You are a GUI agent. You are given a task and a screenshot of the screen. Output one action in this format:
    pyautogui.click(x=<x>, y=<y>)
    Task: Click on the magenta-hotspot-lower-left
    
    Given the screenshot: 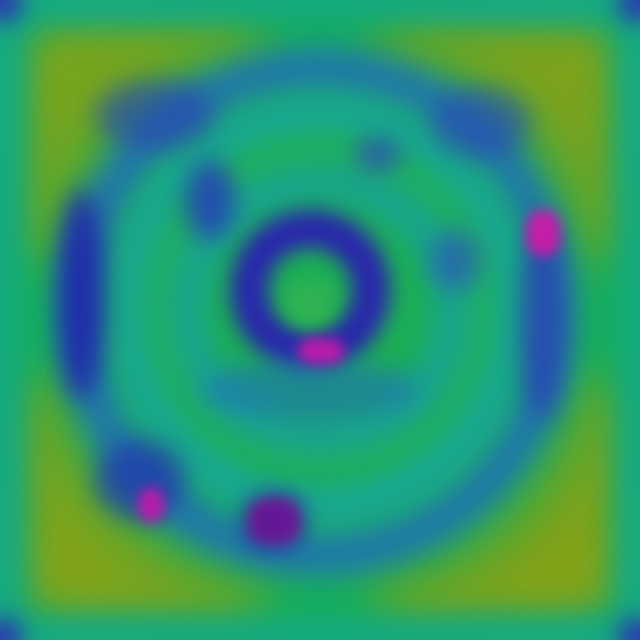 What is the action you would take?
    pyautogui.click(x=151, y=505)
    